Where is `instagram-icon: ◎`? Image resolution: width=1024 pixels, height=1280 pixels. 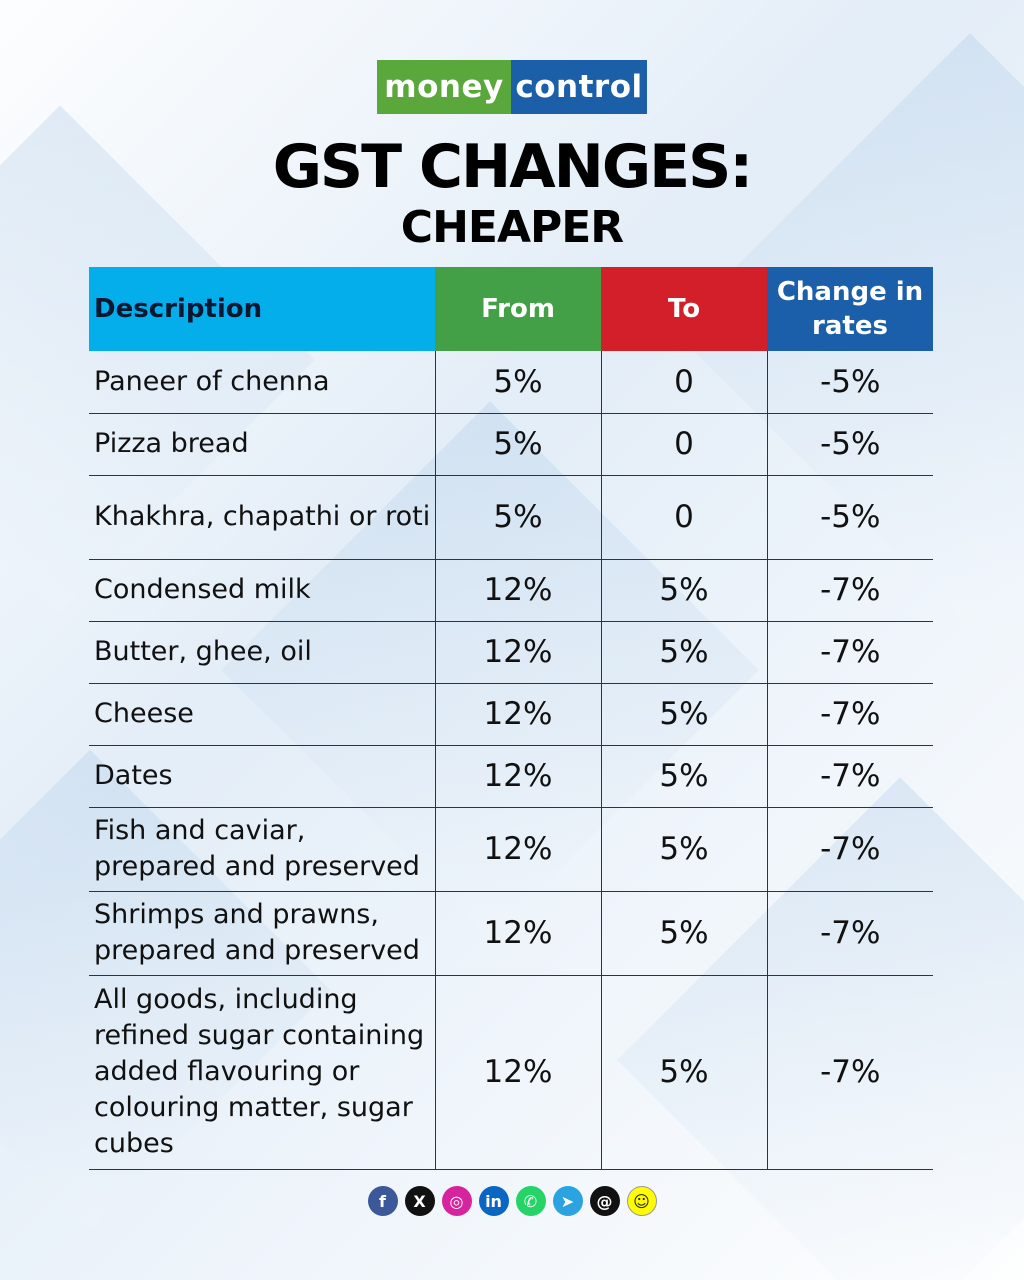
instagram-icon: ◎ is located at coordinates (456, 1201).